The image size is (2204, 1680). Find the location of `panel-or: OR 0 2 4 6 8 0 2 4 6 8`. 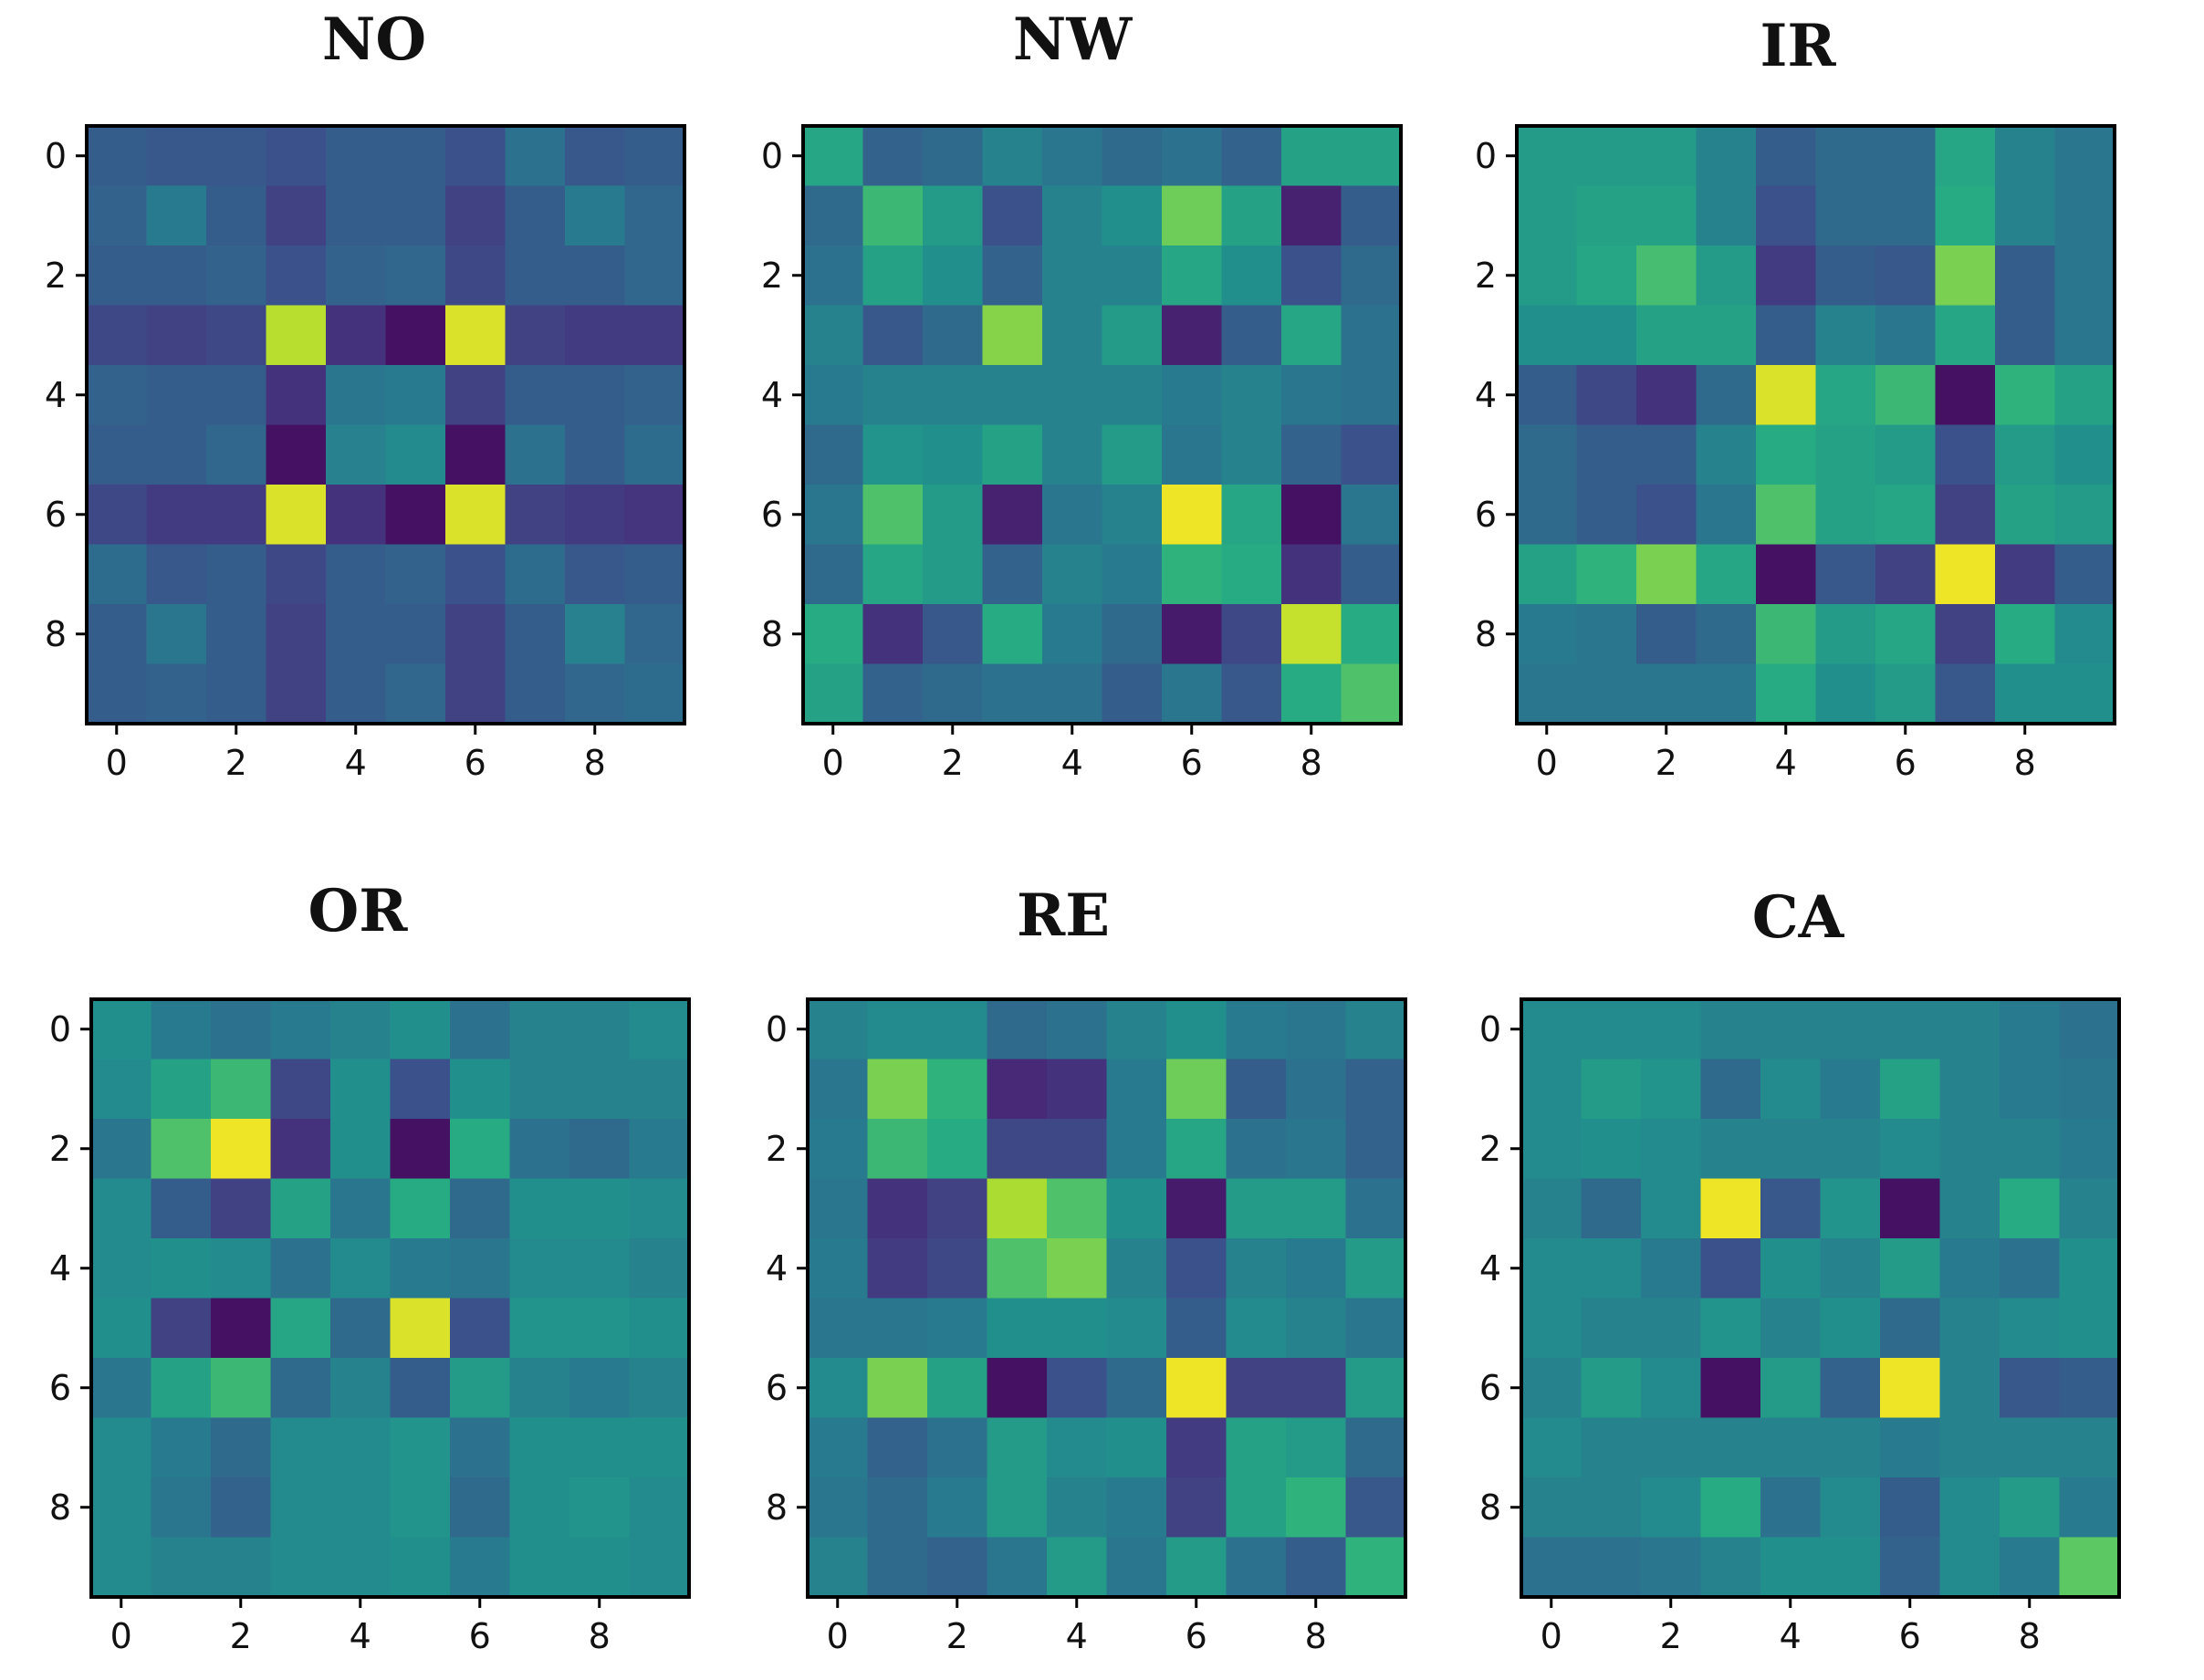

panel-or: OR 0 2 4 6 8 0 2 4 6 8 is located at coordinates (370, 1266).